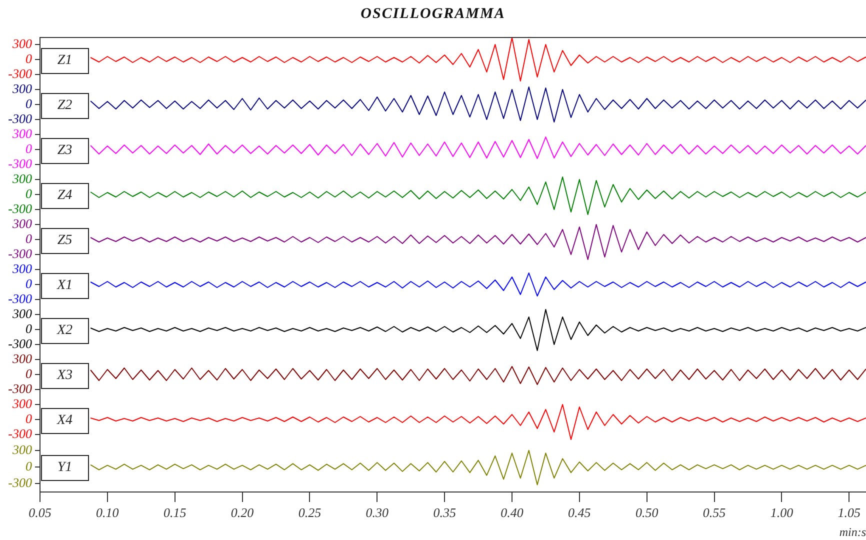  Describe the element at coordinates (378, 512) in the screenshot. I see `x-tick-label: 0.30` at that location.